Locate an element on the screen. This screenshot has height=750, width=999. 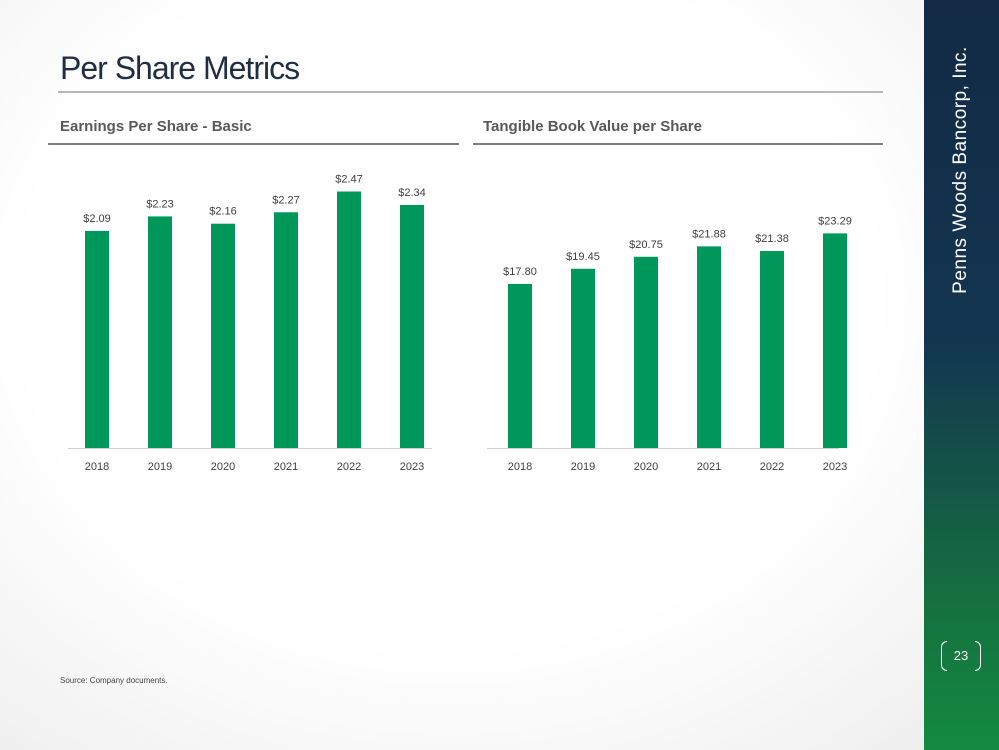
eps-tick-label-2022: 2022 is located at coordinates (349, 467).